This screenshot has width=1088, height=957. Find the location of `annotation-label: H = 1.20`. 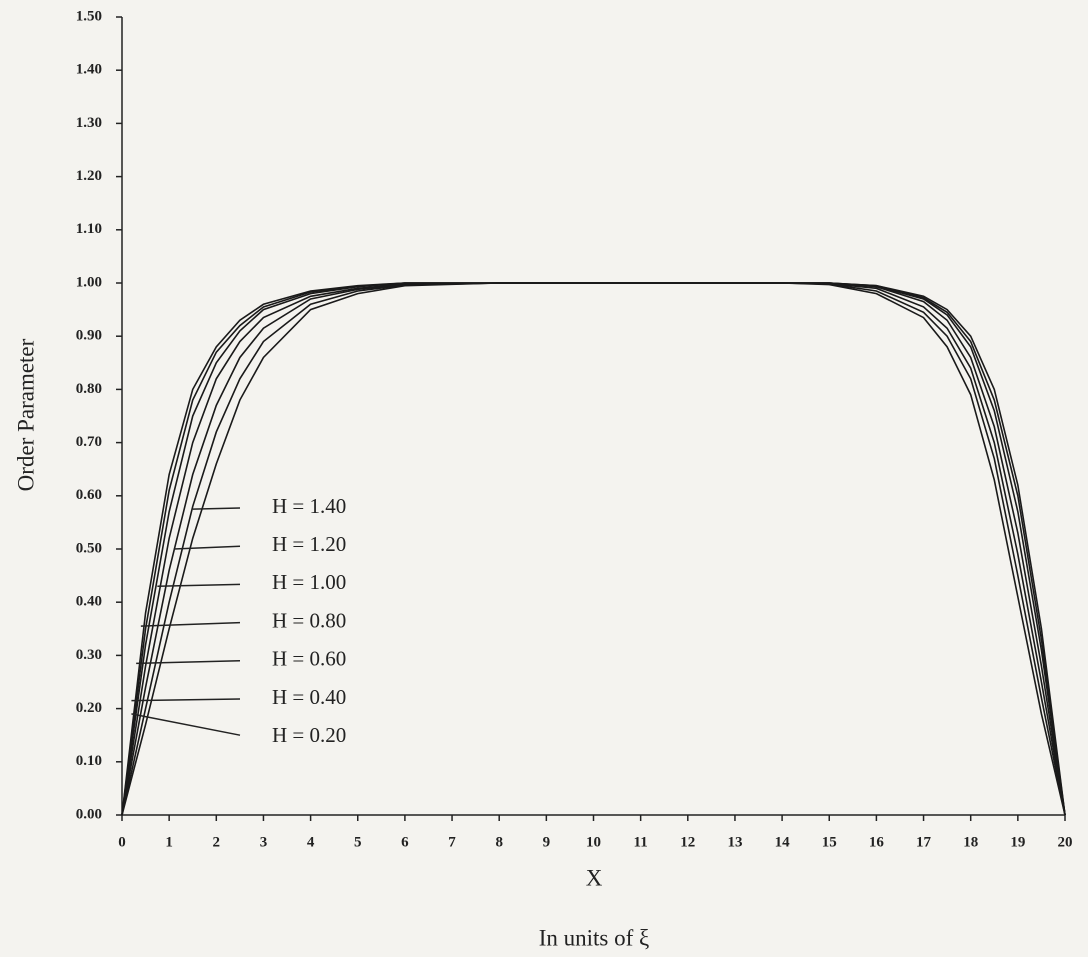

annotation-label: H = 1.20 is located at coordinates (309, 544).